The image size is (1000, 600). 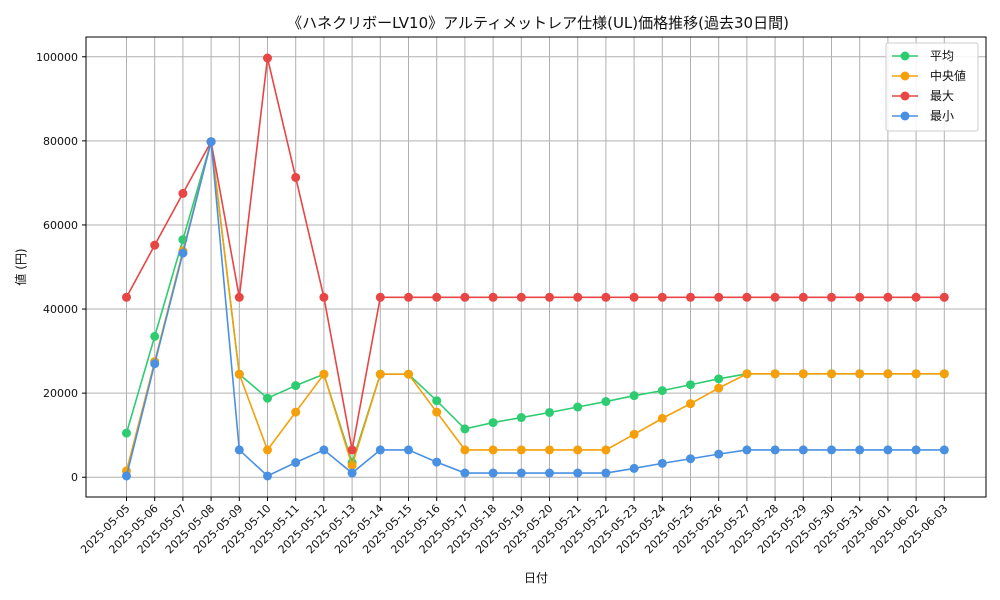 I want to click on x-axis-label: 日付, so click(x=536, y=578).